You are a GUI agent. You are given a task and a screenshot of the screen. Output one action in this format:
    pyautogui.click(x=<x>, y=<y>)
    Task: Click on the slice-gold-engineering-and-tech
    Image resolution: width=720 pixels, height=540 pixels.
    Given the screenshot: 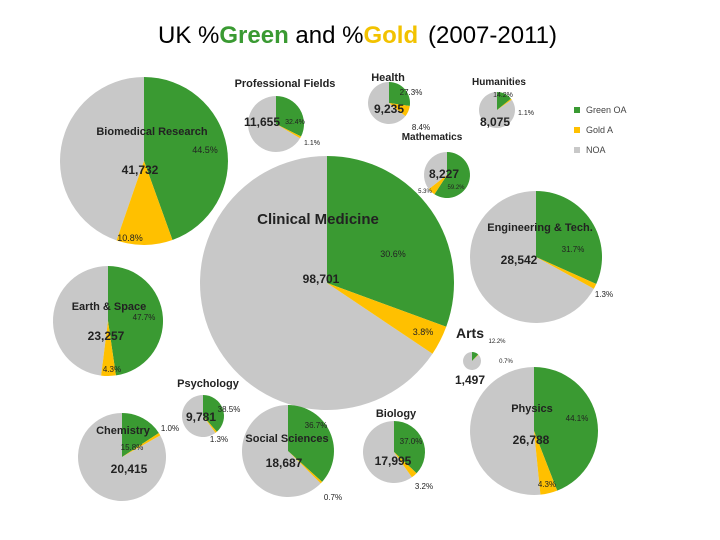 What is the action you would take?
    pyautogui.click(x=566, y=273)
    